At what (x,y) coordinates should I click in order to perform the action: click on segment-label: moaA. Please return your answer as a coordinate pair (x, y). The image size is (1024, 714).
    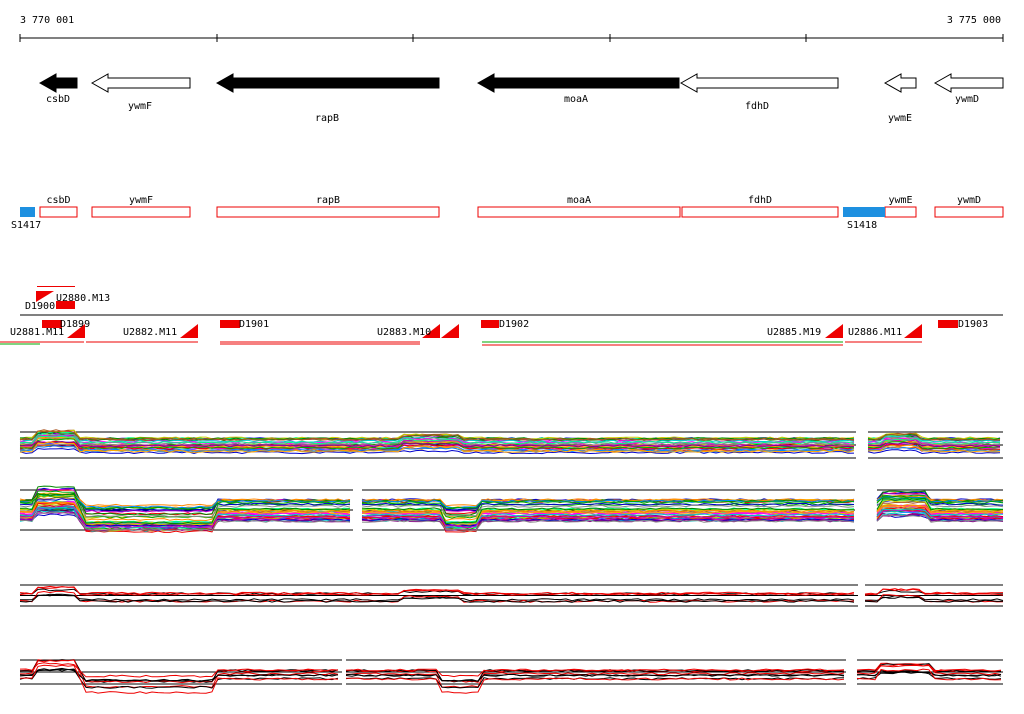
    Looking at the image, I should click on (579, 200).